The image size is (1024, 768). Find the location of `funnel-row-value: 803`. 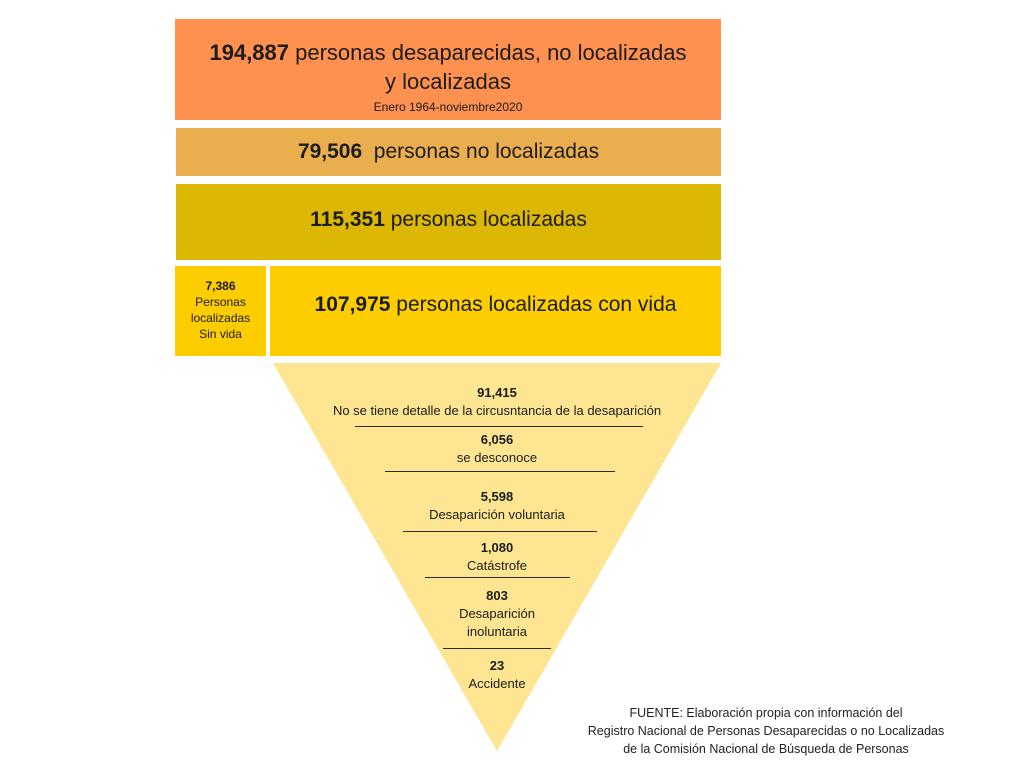

funnel-row-value: 803 is located at coordinates (497, 595).